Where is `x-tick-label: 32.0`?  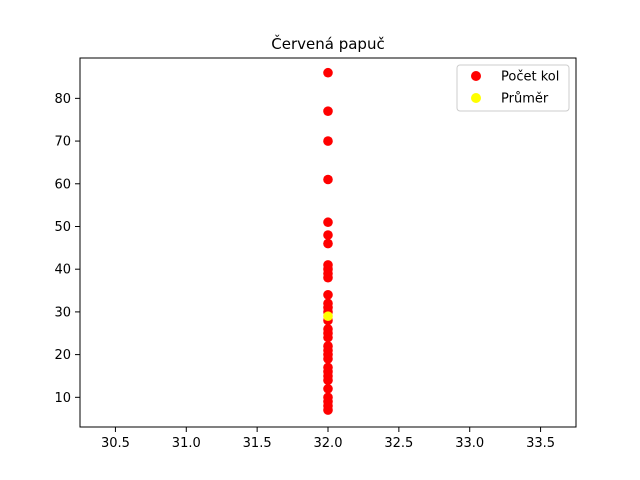
x-tick-label: 32.0 is located at coordinates (328, 443).